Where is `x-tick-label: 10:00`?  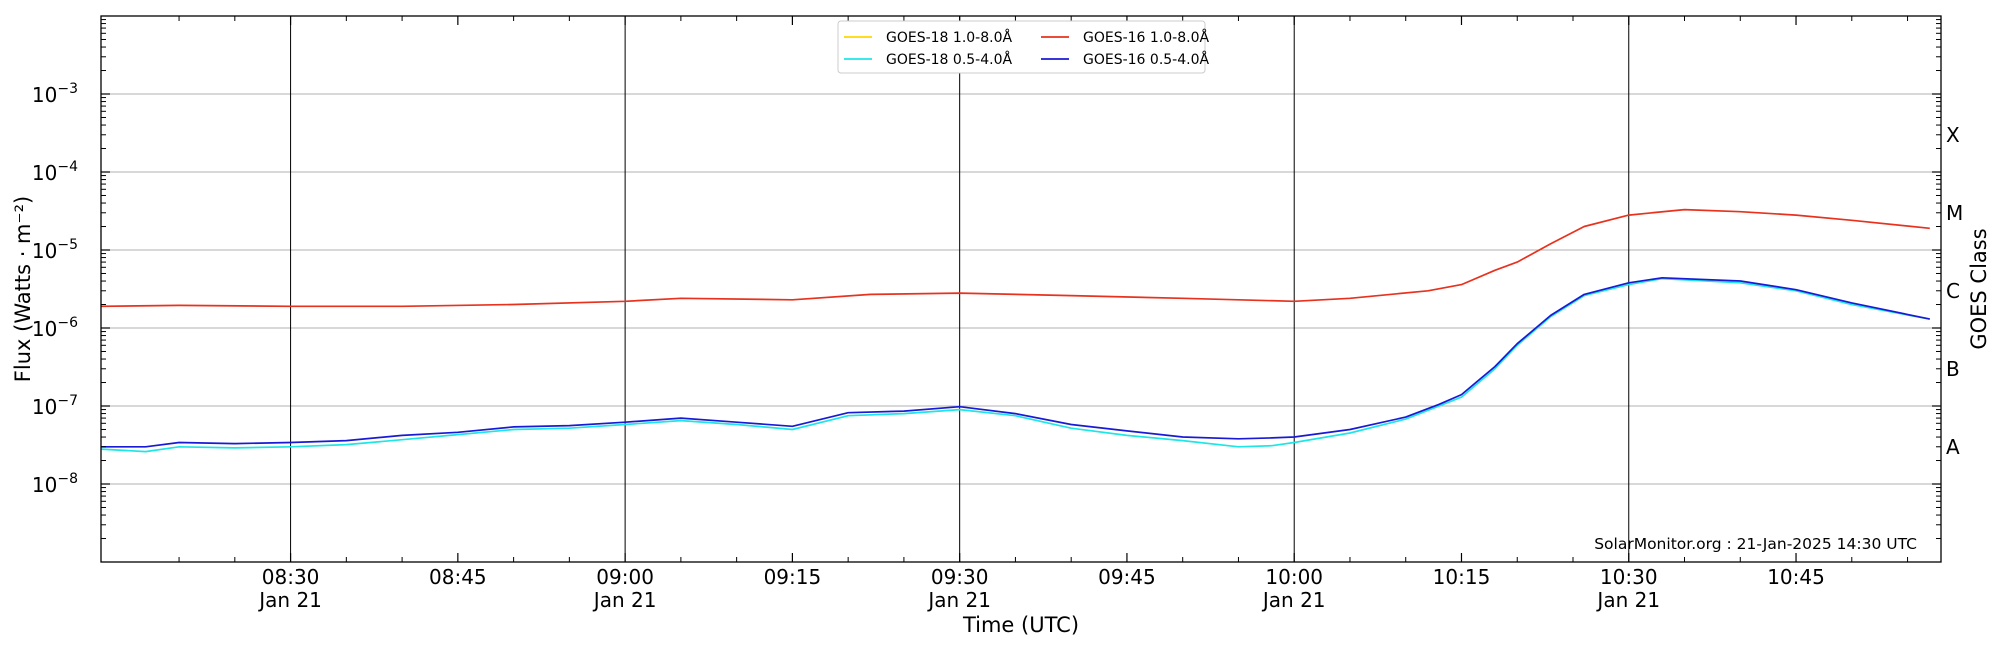
x-tick-label: 10:00 is located at coordinates (1294, 577).